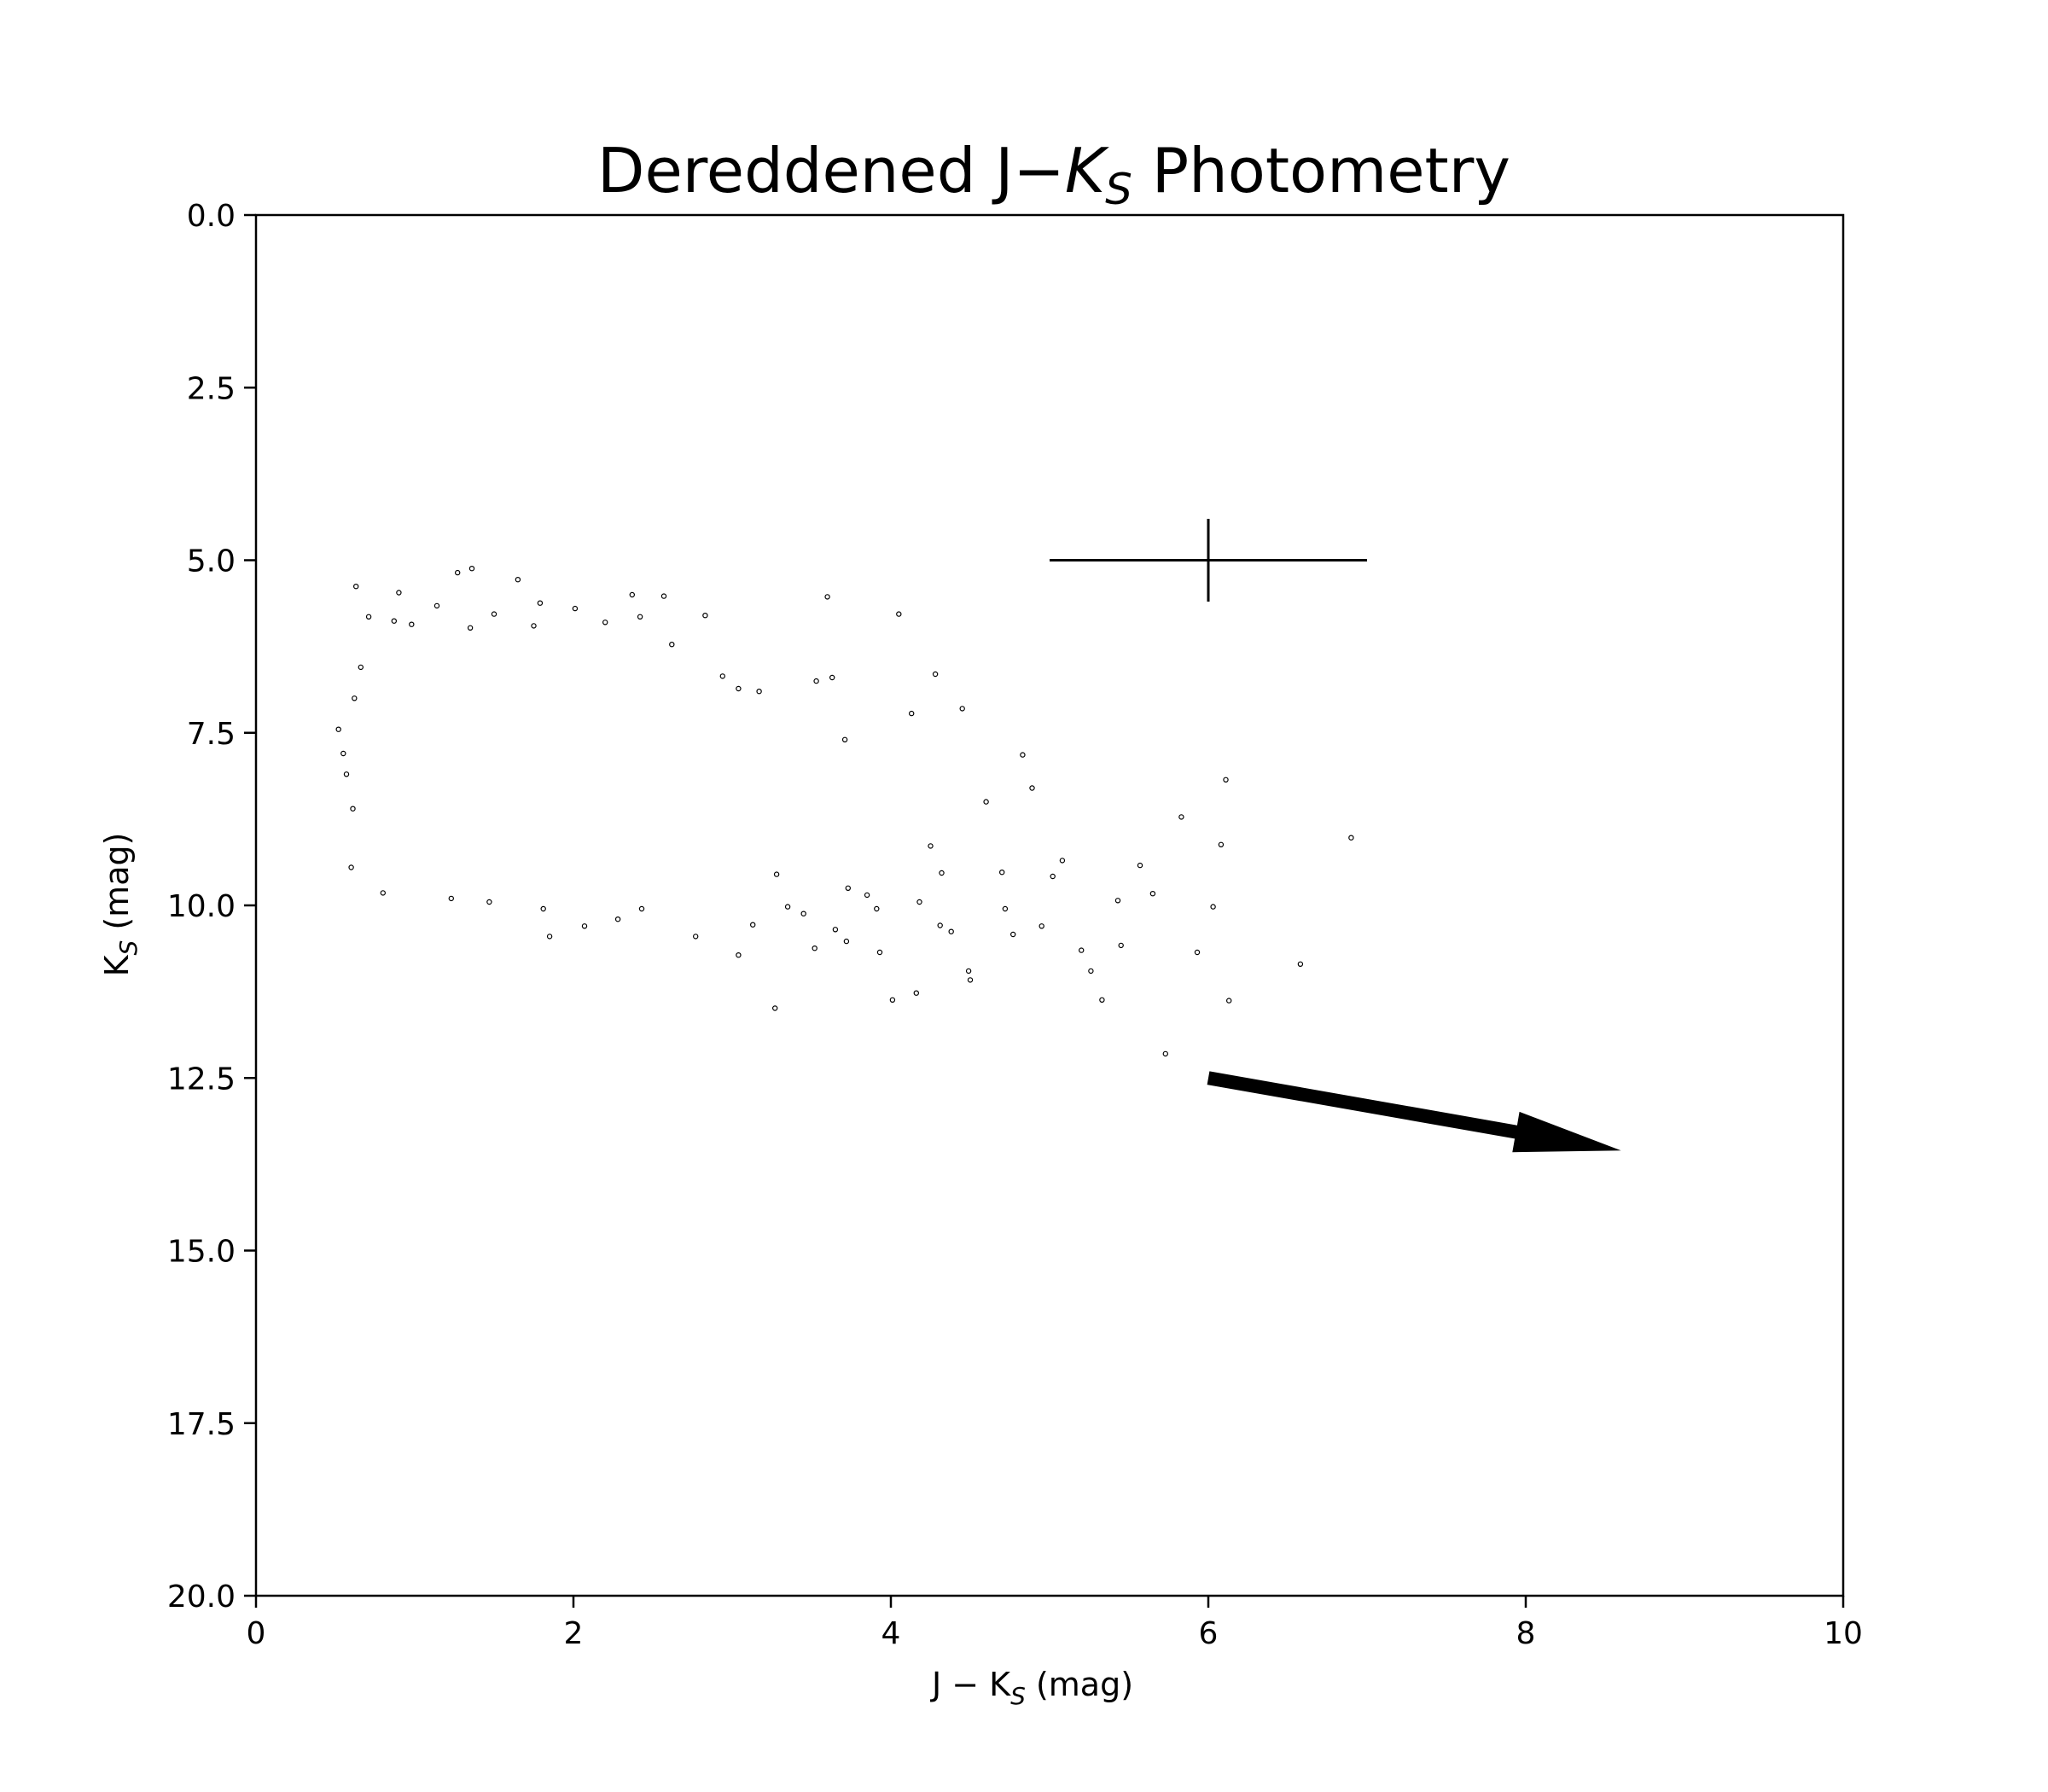  I want to click on y-axis-label: KS (mag), so click(121, 905).